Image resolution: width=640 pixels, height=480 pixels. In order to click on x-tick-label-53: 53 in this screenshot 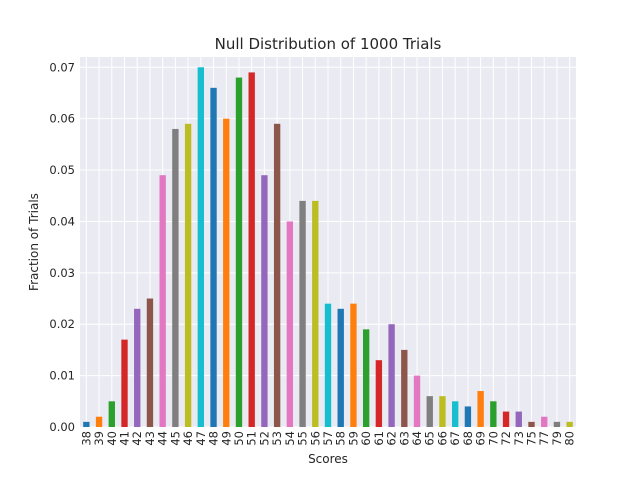, I will do `click(277, 438)`.